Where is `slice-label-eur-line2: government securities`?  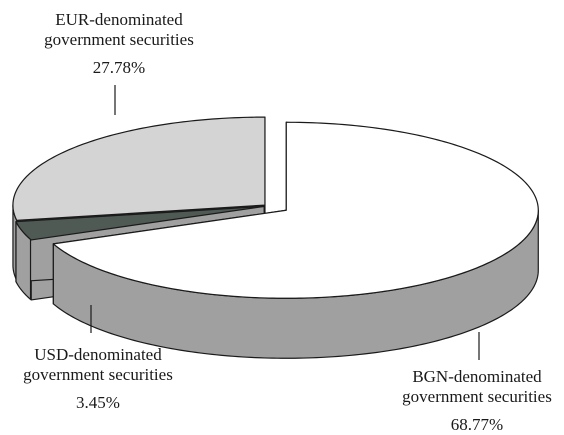
slice-label-eur-line2: government securities is located at coordinates (119, 39).